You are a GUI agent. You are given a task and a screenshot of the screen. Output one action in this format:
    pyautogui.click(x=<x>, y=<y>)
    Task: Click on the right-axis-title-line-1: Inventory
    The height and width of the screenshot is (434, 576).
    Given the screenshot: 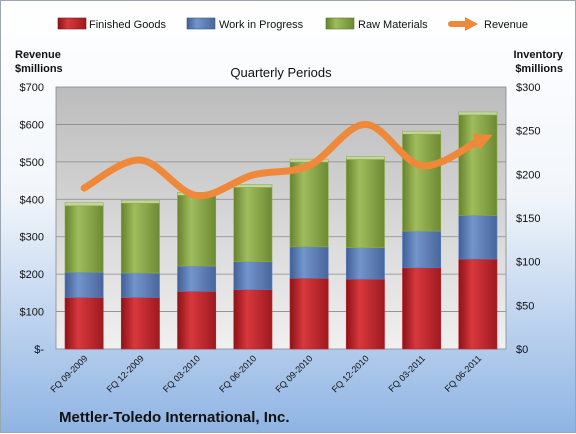 What is the action you would take?
    pyautogui.click(x=538, y=55)
    